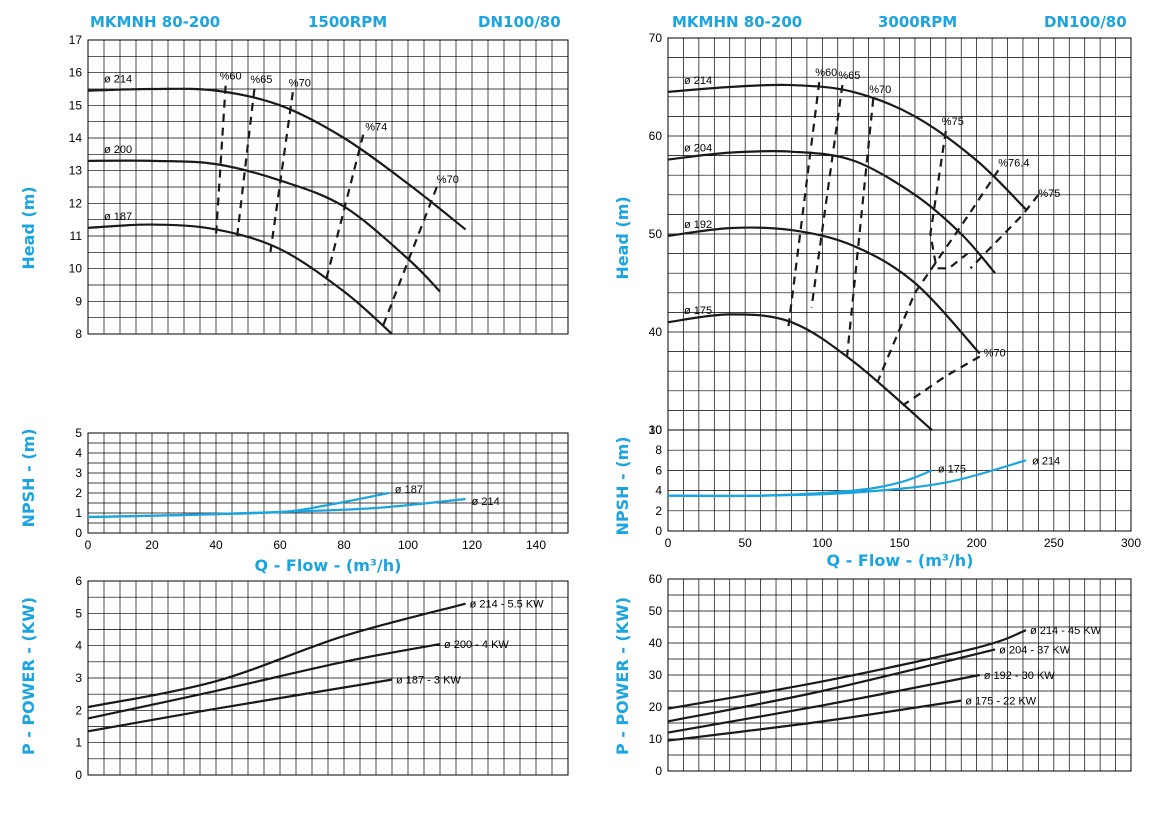 This screenshot has width=1151, height=827. Describe the element at coordinates (1131, 543) in the screenshot. I see `x-tick-label: 300` at that location.